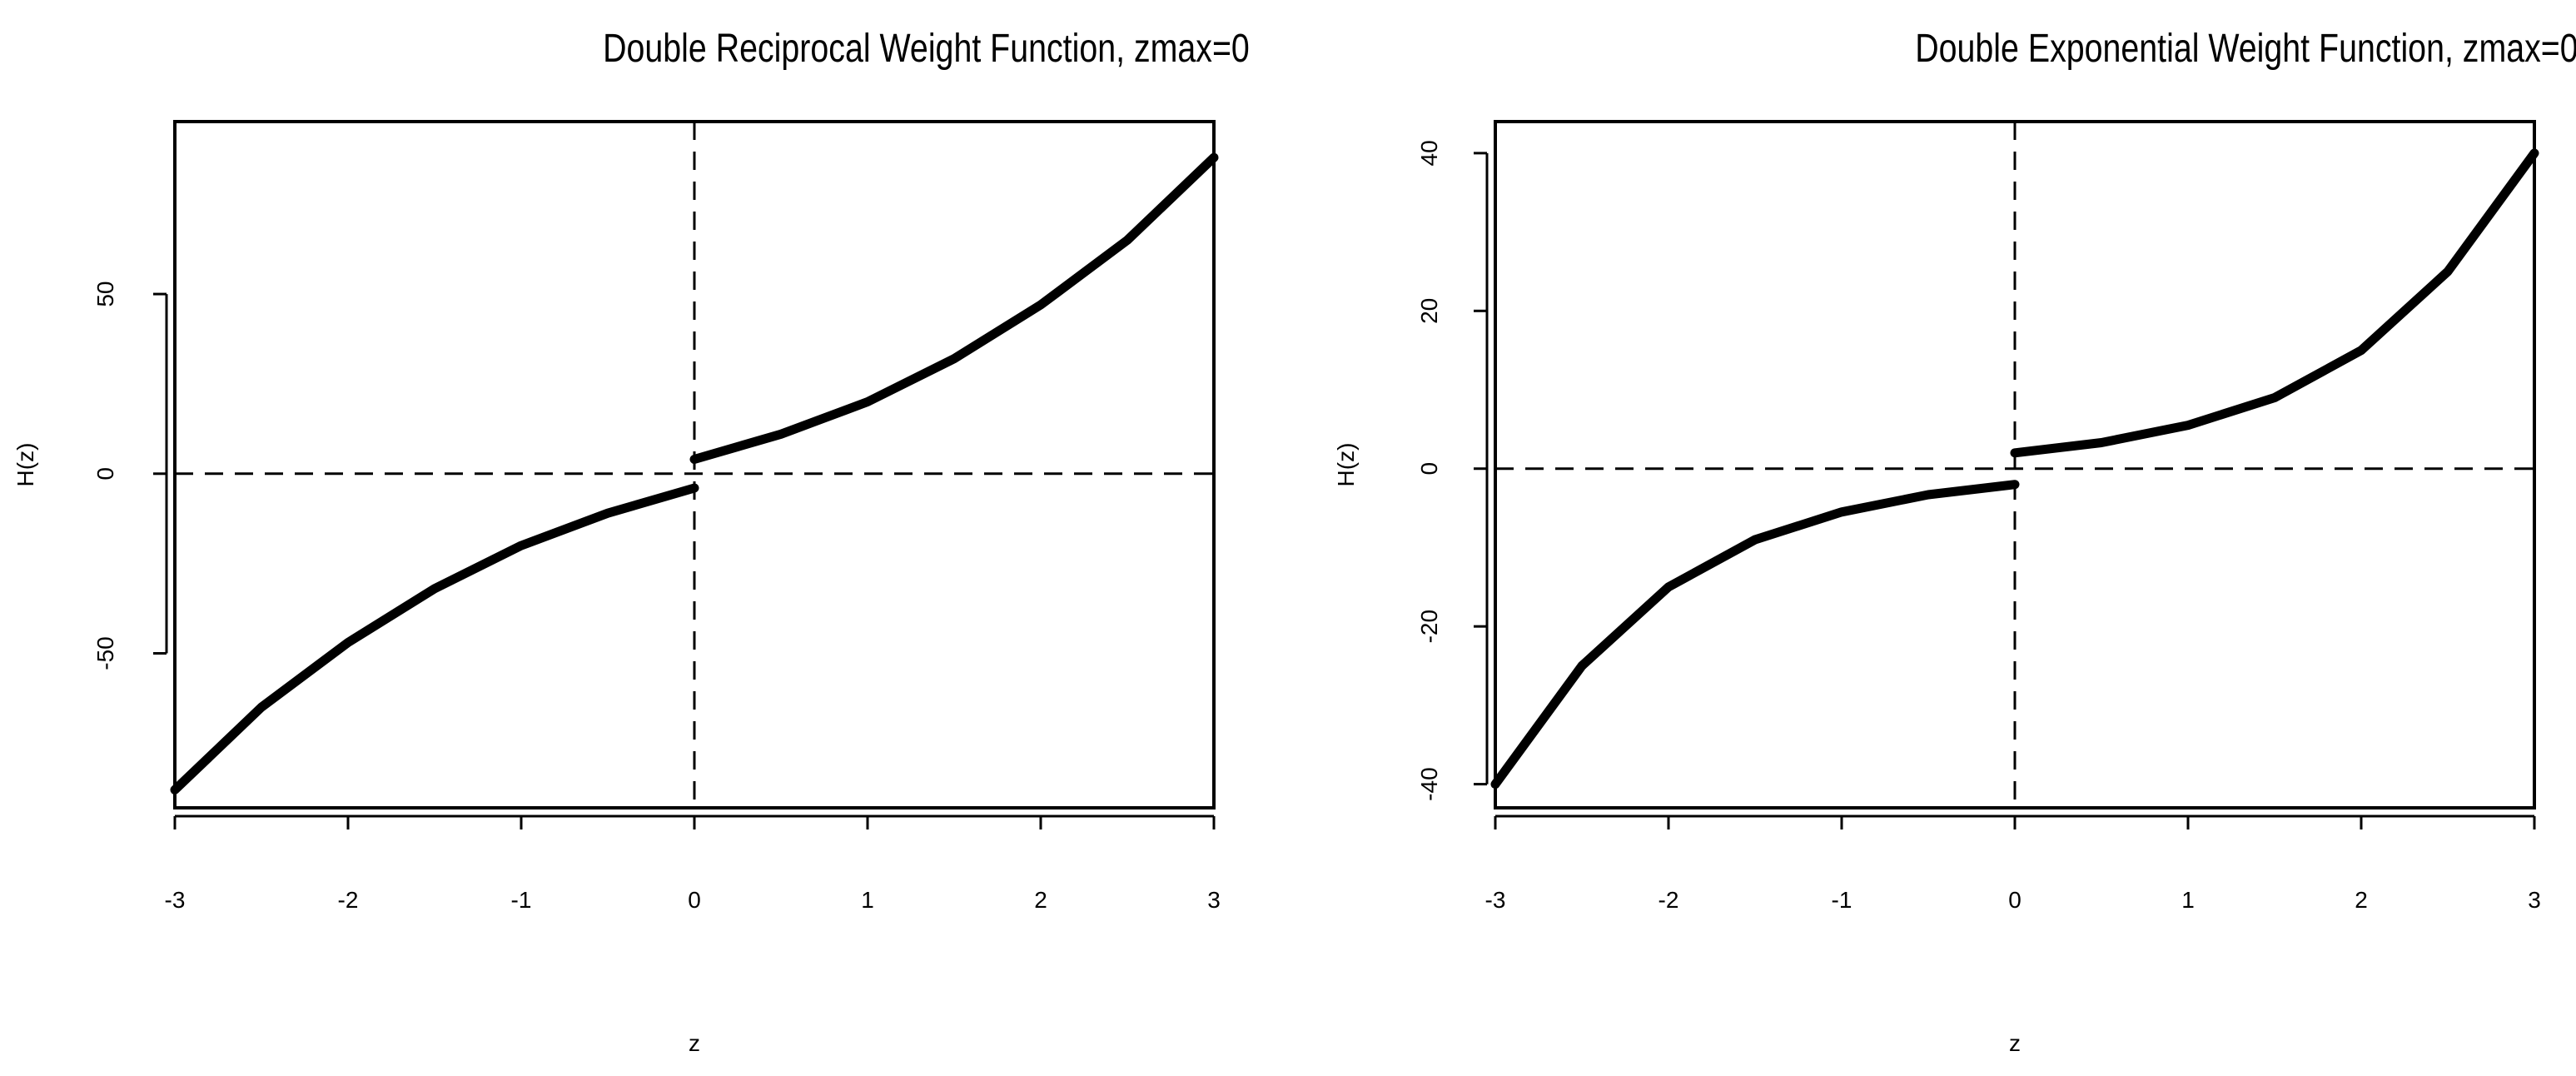 The height and width of the screenshot is (1076, 2576). I want to click on y-tick-label: 40, so click(1429, 153).